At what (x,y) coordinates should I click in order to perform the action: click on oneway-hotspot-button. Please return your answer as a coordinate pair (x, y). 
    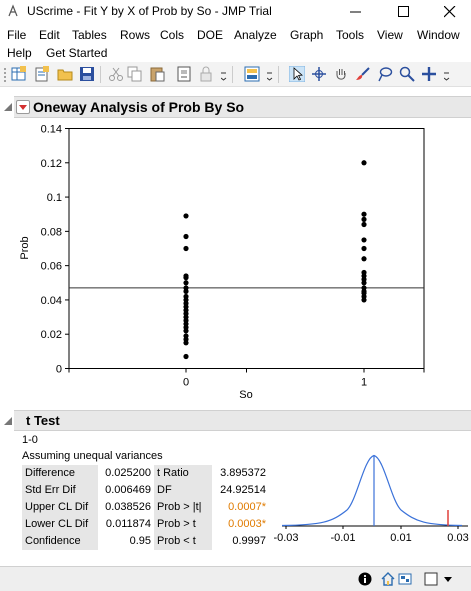
    Looking at the image, I should click on (23, 107).